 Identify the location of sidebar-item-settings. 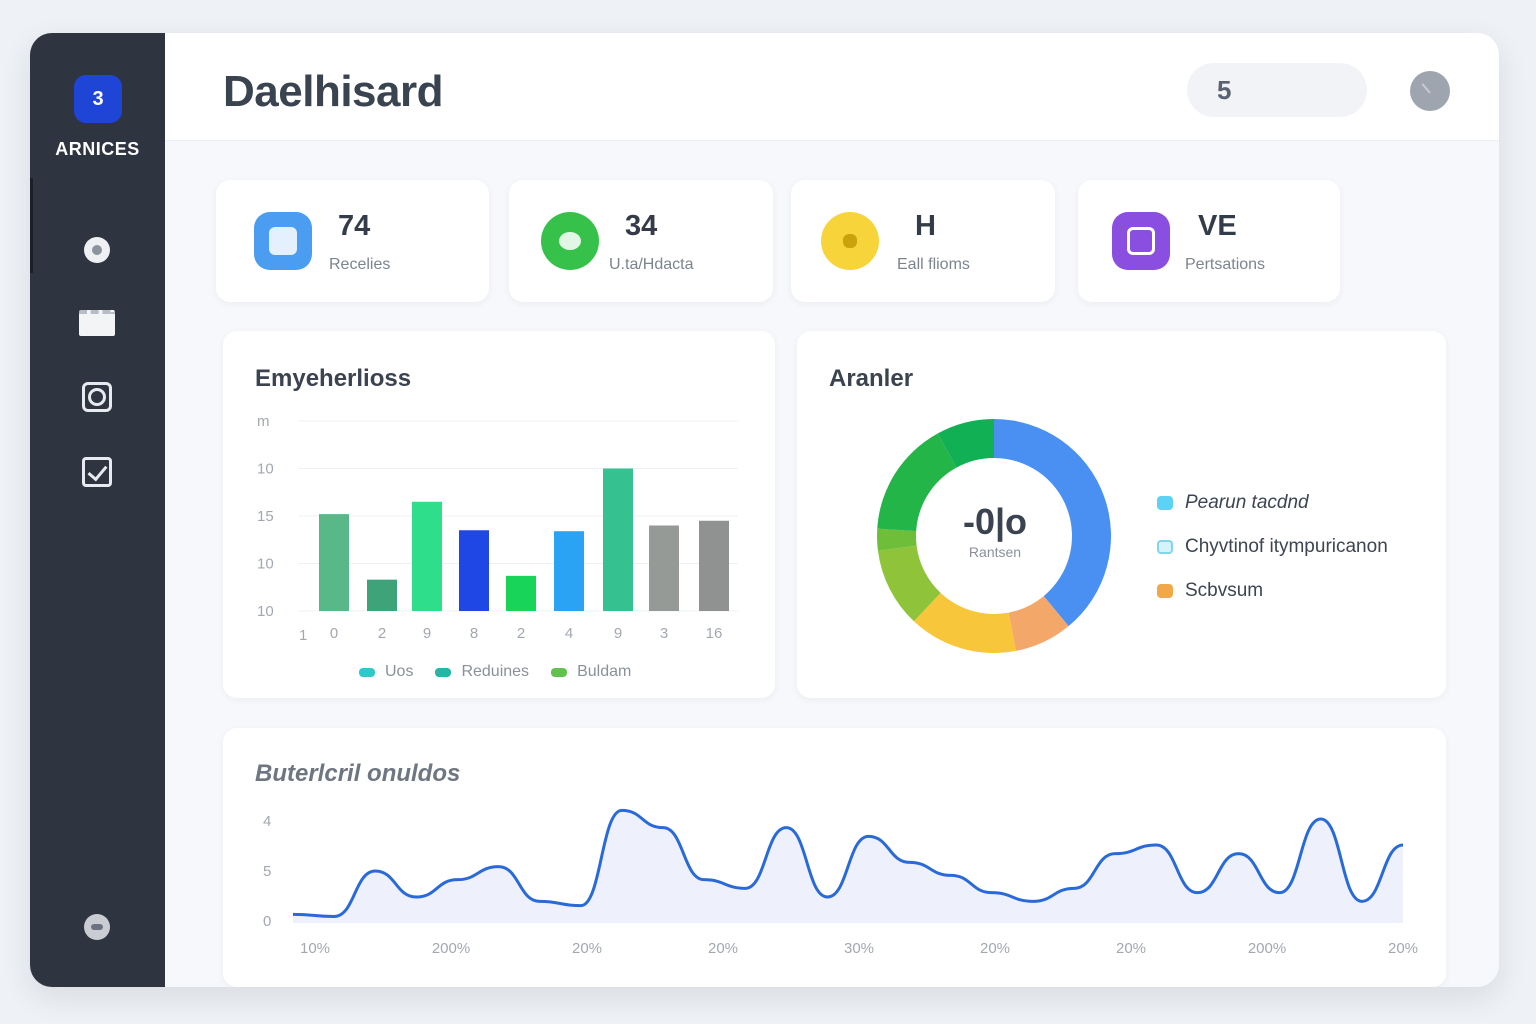
(97, 927).